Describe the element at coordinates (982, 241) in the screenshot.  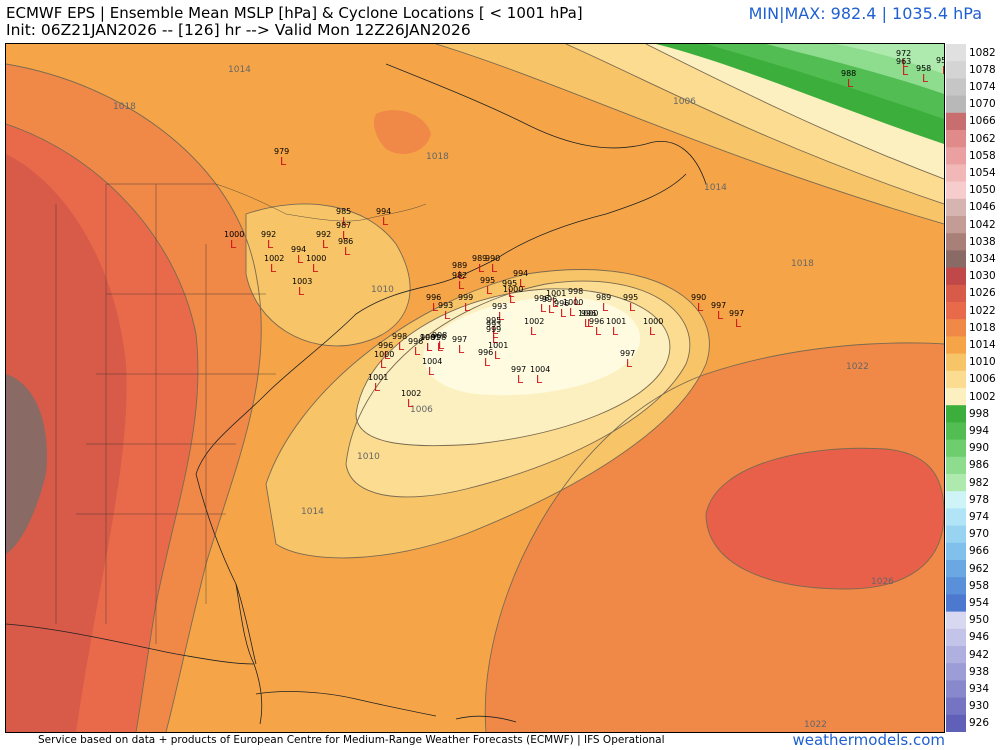
I see `colorbar-label: 1038` at that location.